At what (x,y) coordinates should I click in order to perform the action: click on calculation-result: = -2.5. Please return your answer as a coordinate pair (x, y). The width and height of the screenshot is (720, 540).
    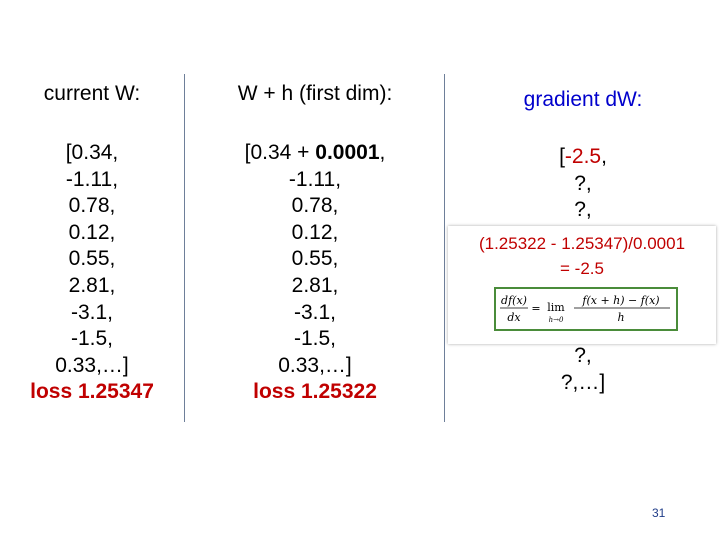
    Looking at the image, I should click on (582, 268).